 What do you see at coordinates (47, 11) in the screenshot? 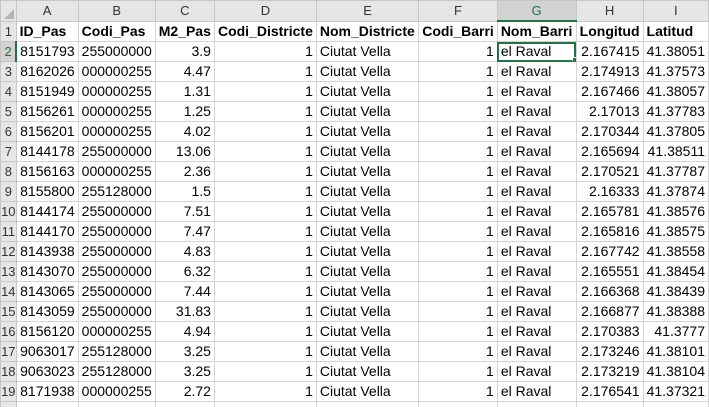
I see `column-header-a: A` at bounding box center [47, 11].